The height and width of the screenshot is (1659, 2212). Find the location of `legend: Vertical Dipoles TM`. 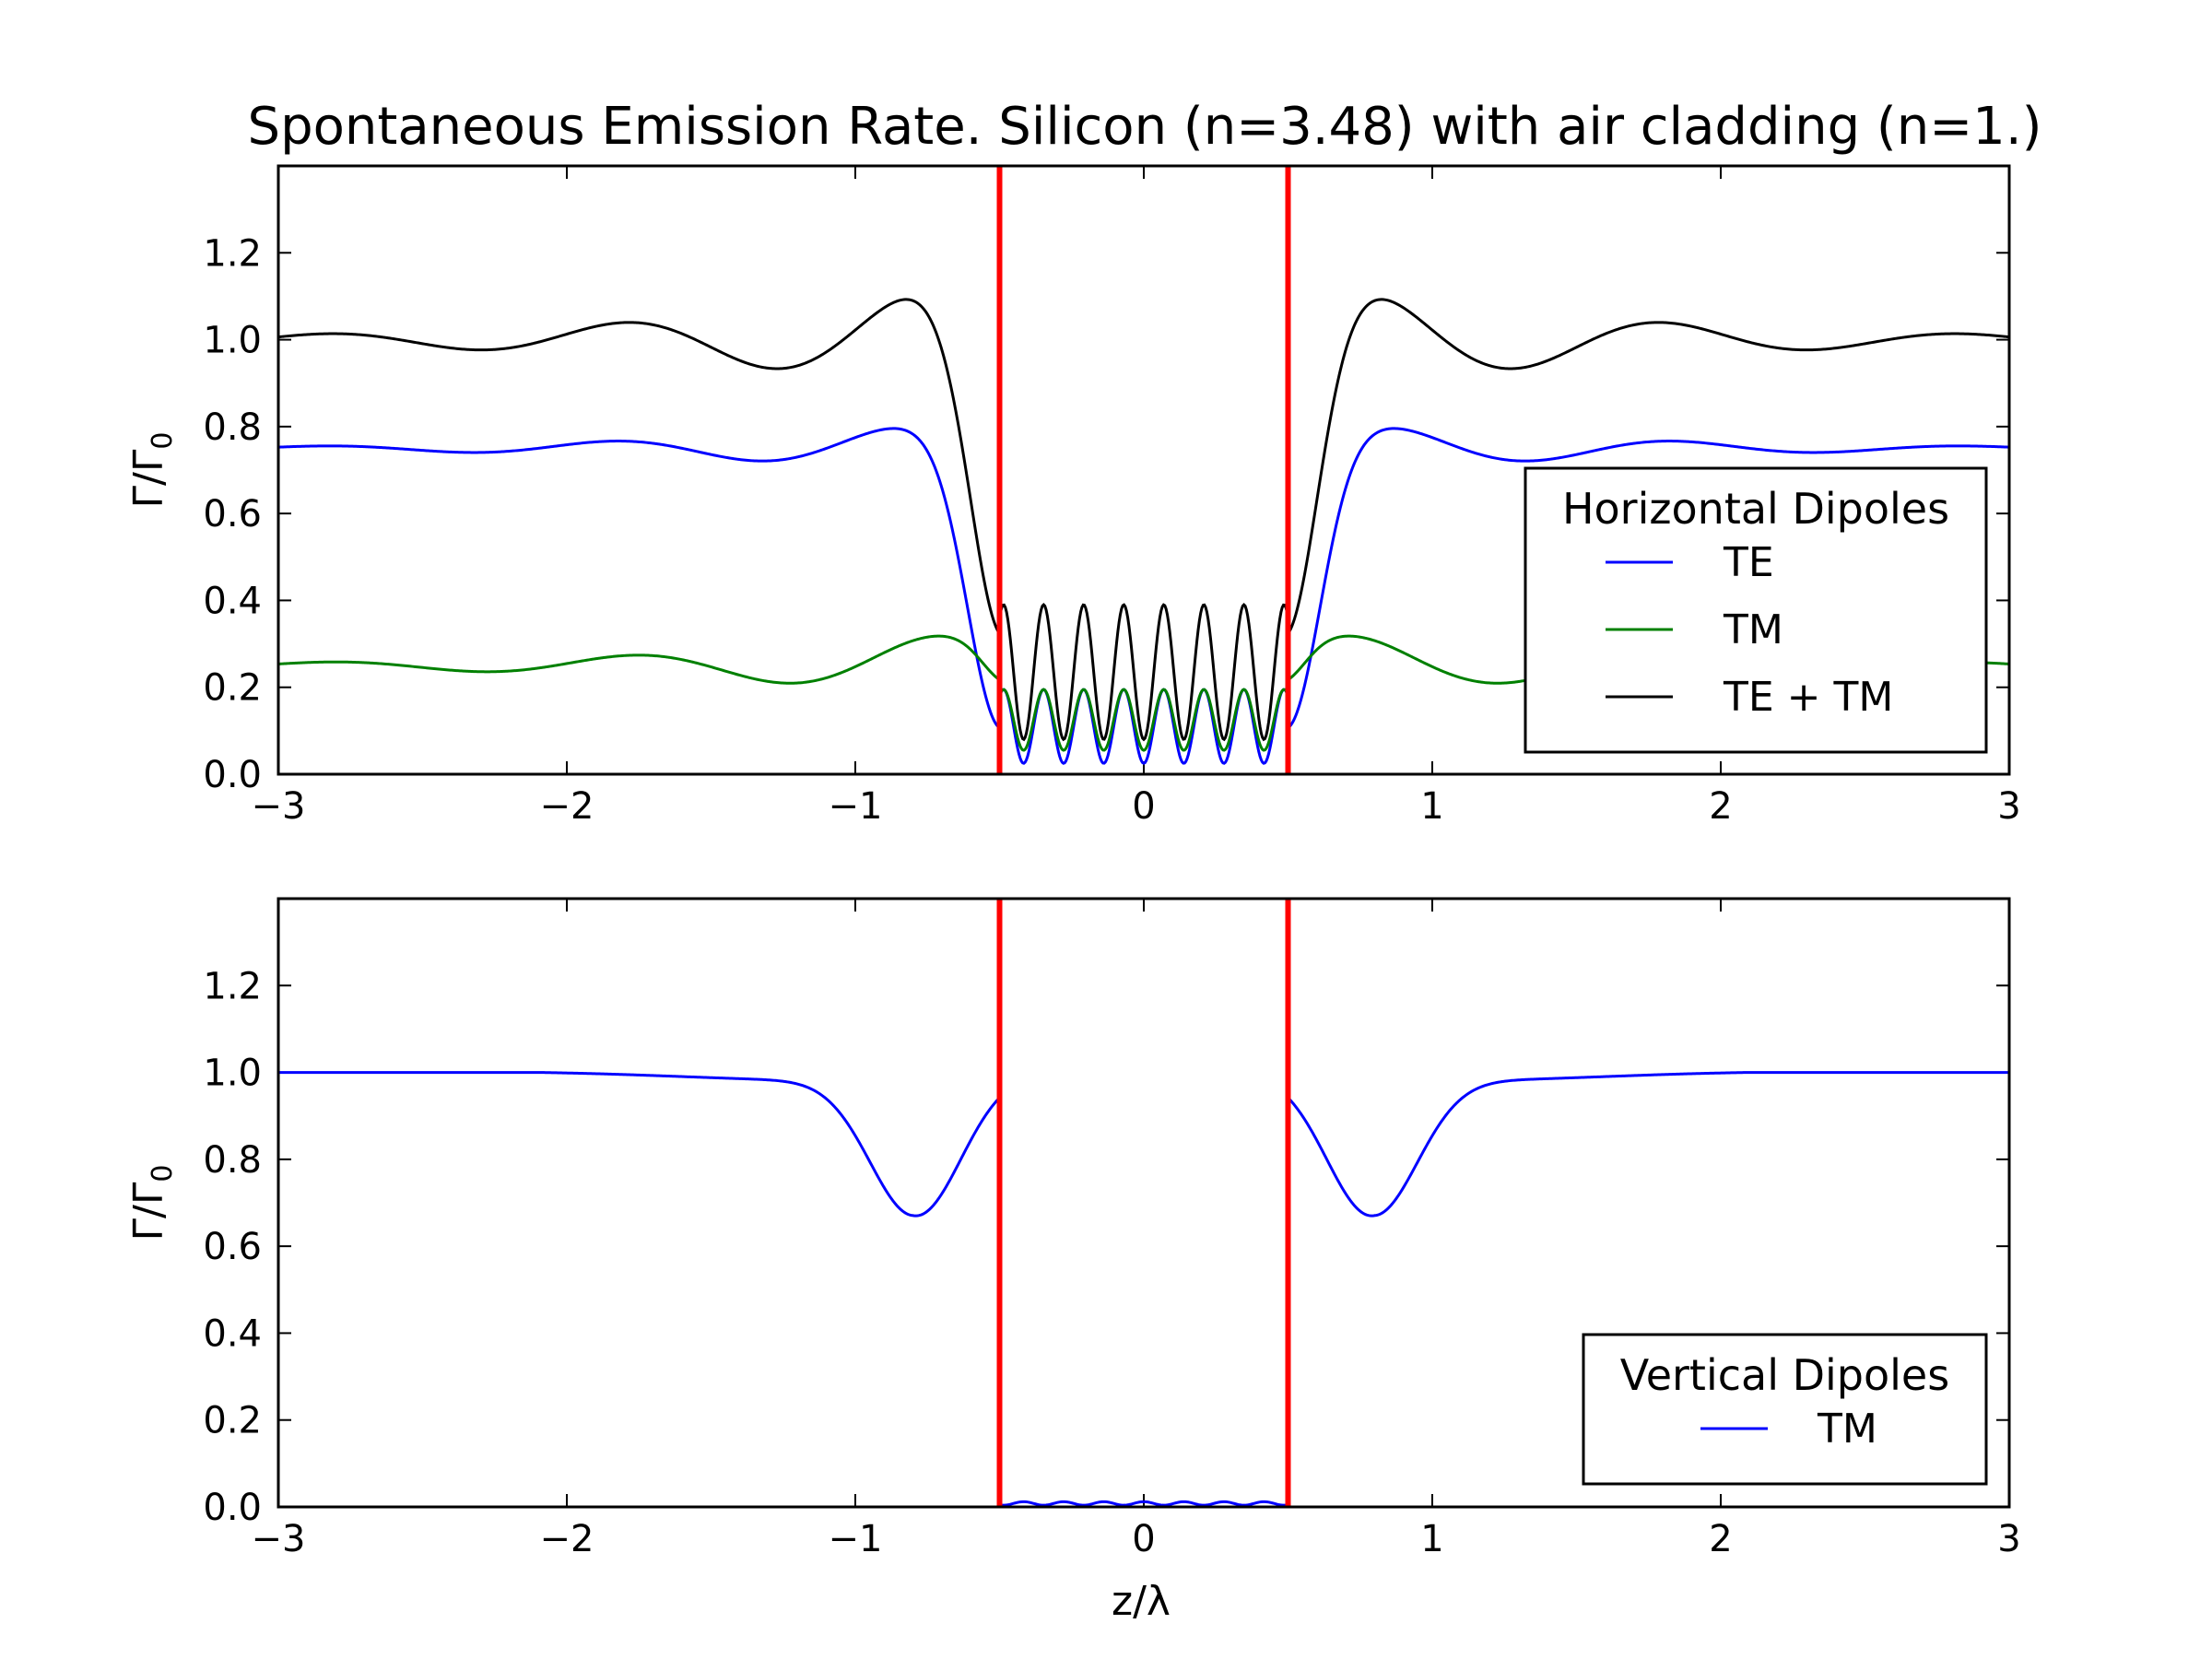

legend: Vertical Dipoles TM is located at coordinates (1785, 1409).